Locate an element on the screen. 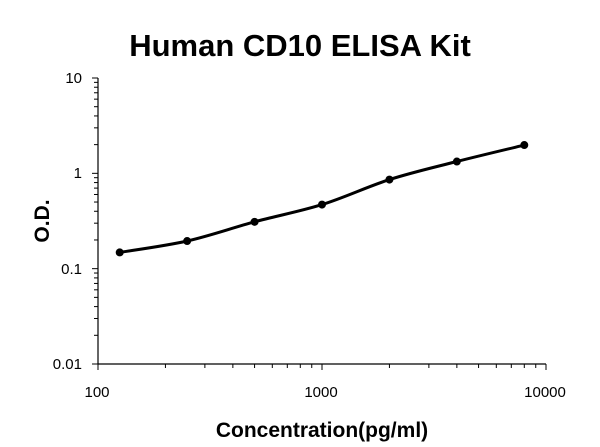  y-tick-label: 1 is located at coordinates (78, 173).